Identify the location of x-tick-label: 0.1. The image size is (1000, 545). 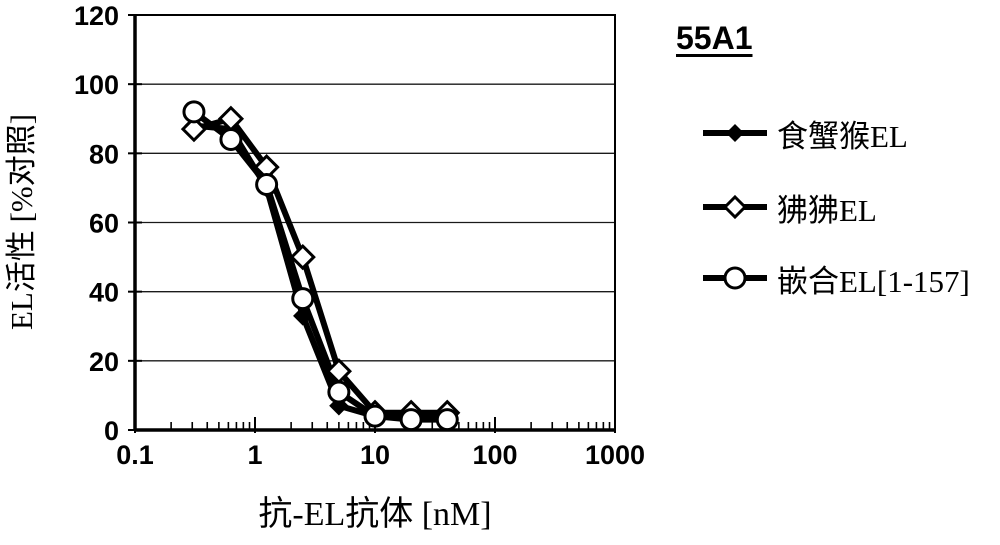
(135, 455).